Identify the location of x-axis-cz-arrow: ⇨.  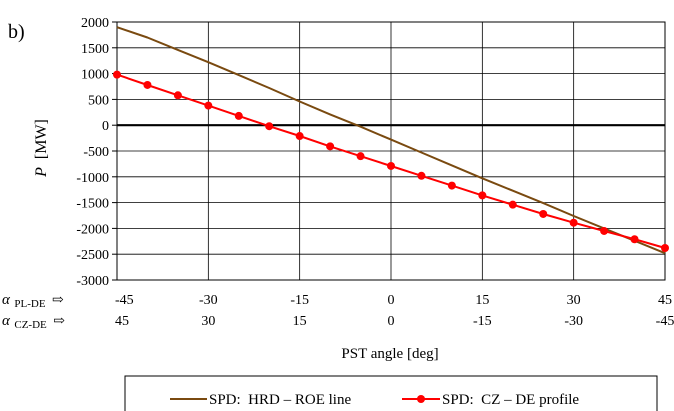
(59, 321).